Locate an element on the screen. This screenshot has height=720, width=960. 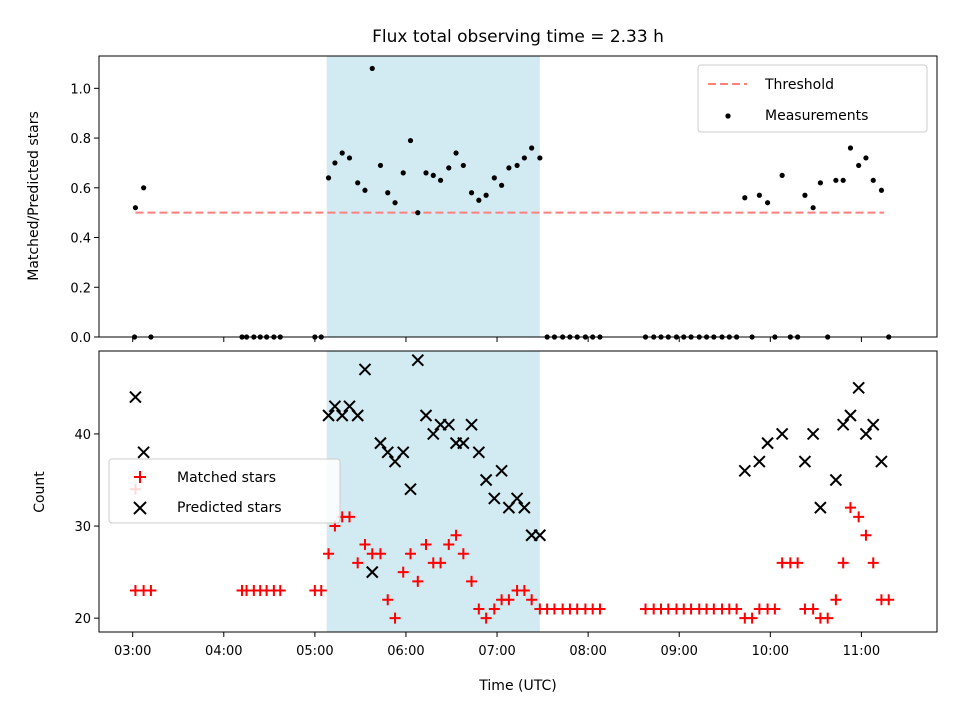
x-tick-label: 06:00 is located at coordinates (405, 651).